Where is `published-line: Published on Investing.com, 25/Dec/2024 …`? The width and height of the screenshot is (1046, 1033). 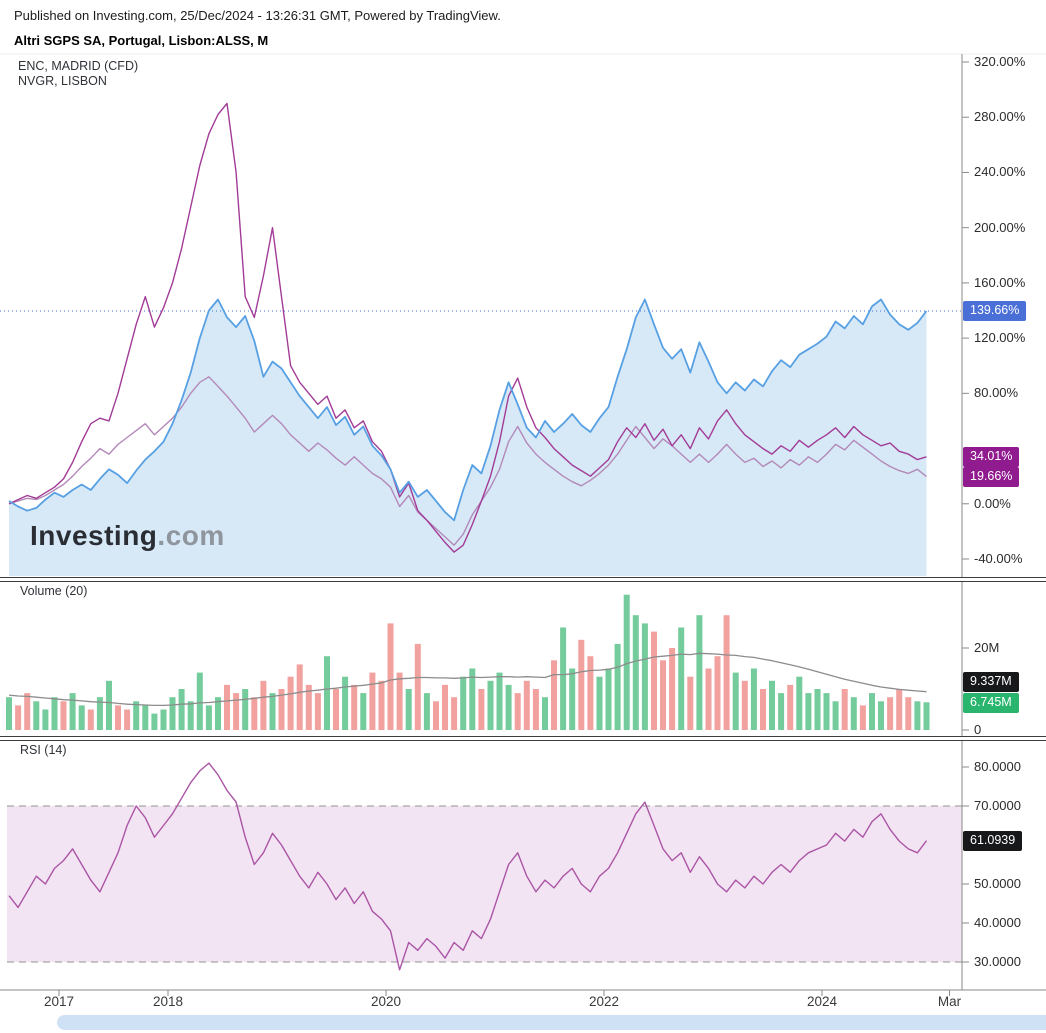 published-line: Published on Investing.com, 25/Dec/2024 … is located at coordinates (257, 15).